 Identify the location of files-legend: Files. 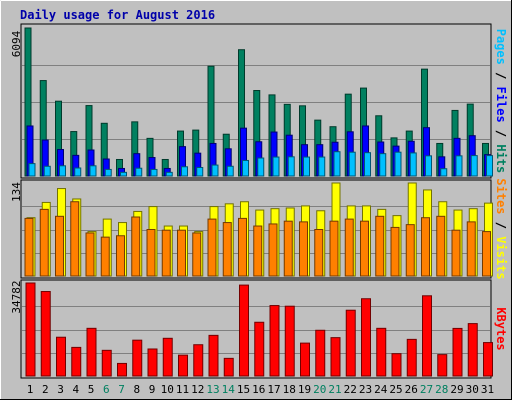
(501, 105).